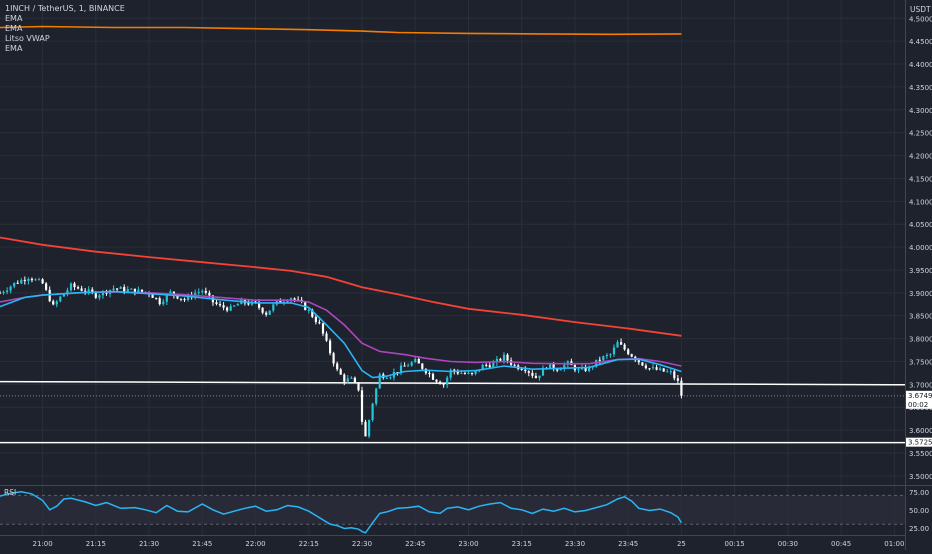 Image resolution: width=932 pixels, height=554 pixels. I want to click on rsi-line, so click(341, 512).